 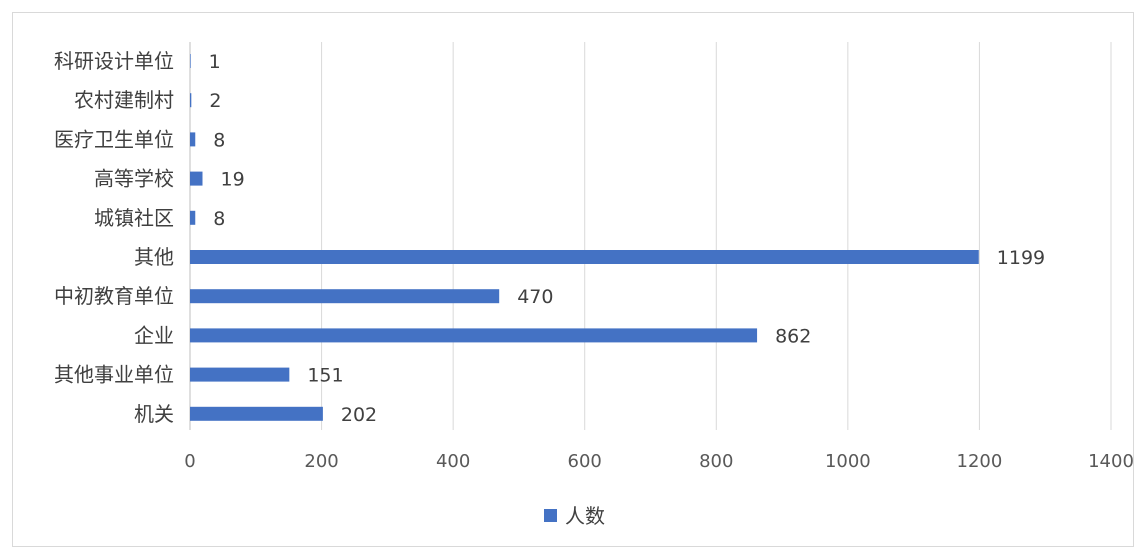 I want to click on data-label: 1, so click(x=215, y=62).